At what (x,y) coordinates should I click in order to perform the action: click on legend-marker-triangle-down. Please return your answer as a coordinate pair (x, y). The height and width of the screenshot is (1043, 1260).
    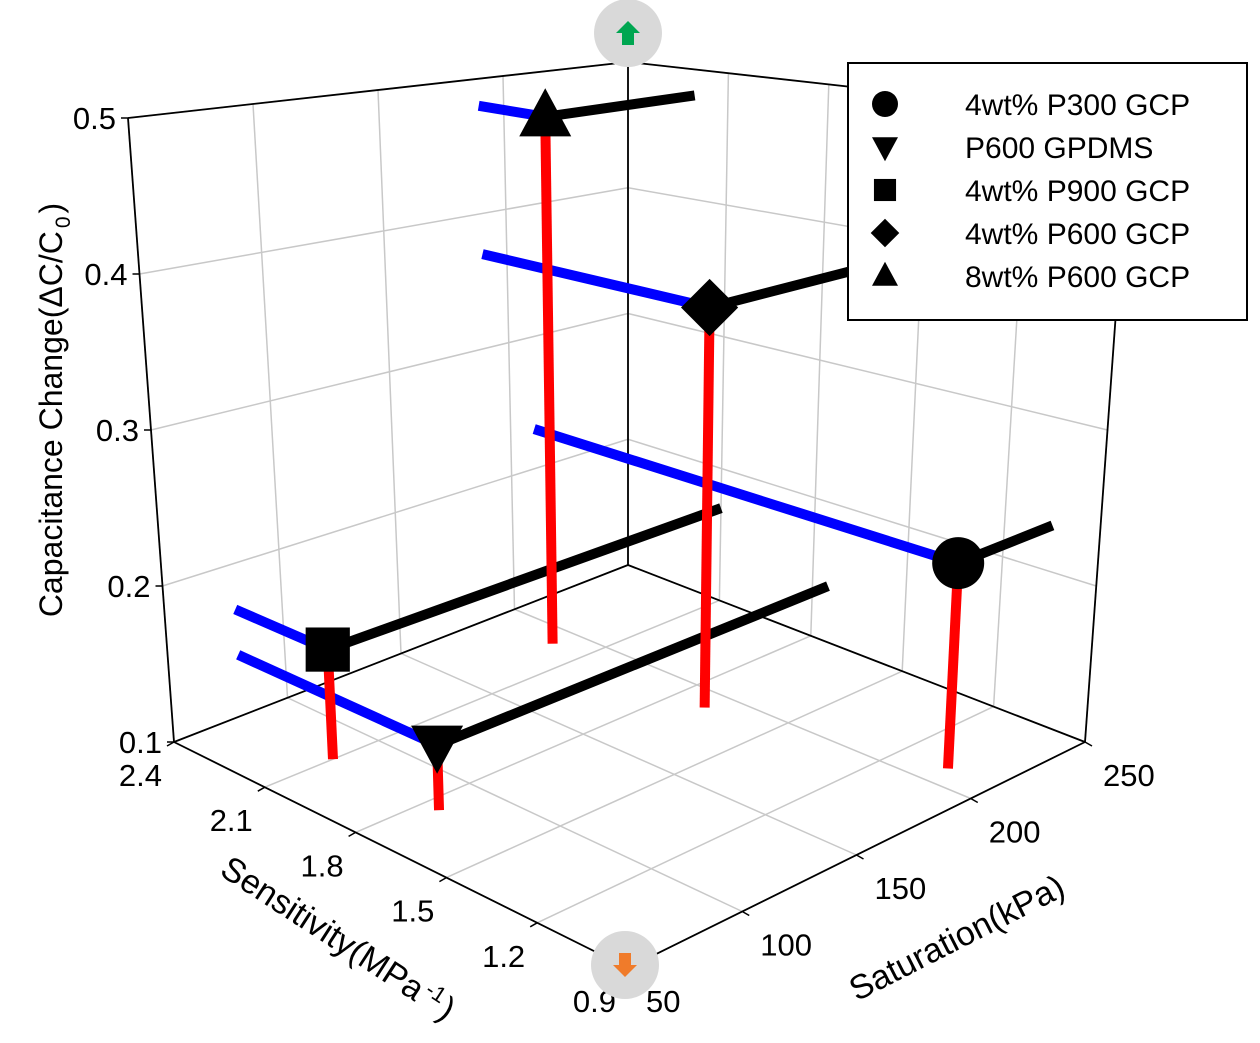
    Looking at the image, I should click on (885, 149).